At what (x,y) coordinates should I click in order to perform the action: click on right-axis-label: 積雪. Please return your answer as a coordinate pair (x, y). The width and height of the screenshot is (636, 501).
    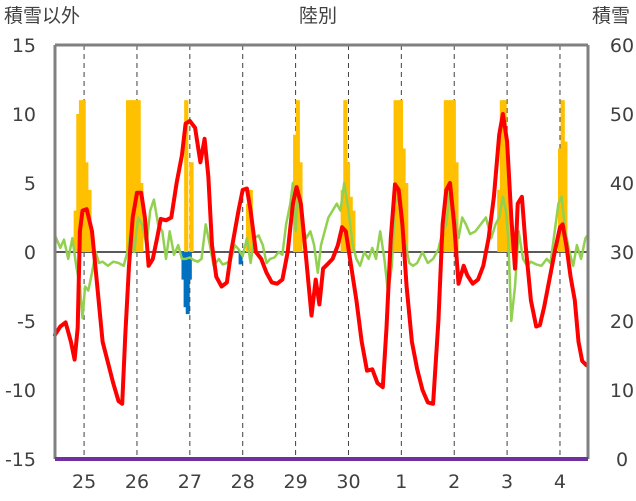
    Looking at the image, I should click on (611, 16).